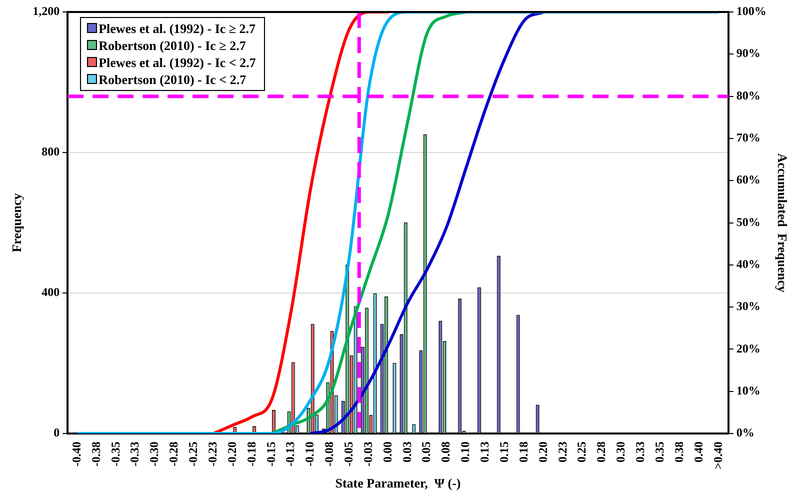  Describe the element at coordinates (748, 391) in the screenshot. I see `y2-tick-label: 10%` at that location.